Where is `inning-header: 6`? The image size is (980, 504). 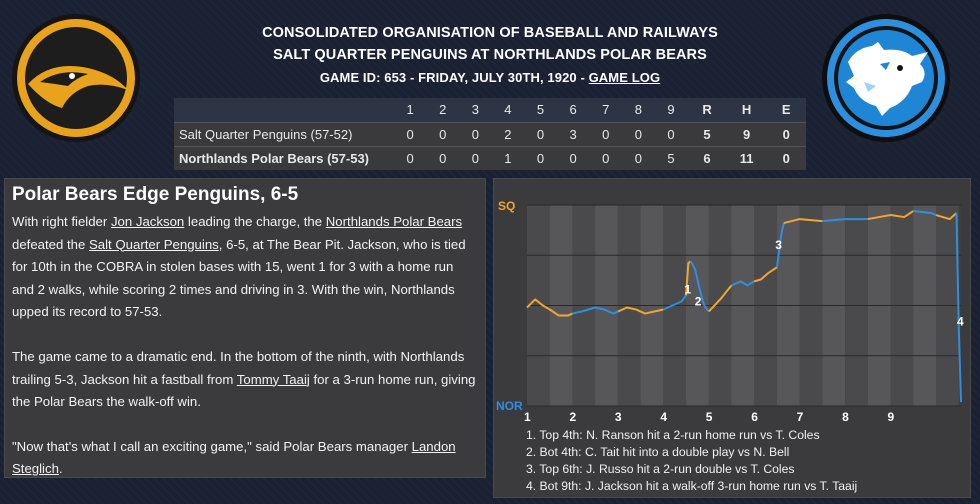
inning-header: 6 is located at coordinates (573, 110).